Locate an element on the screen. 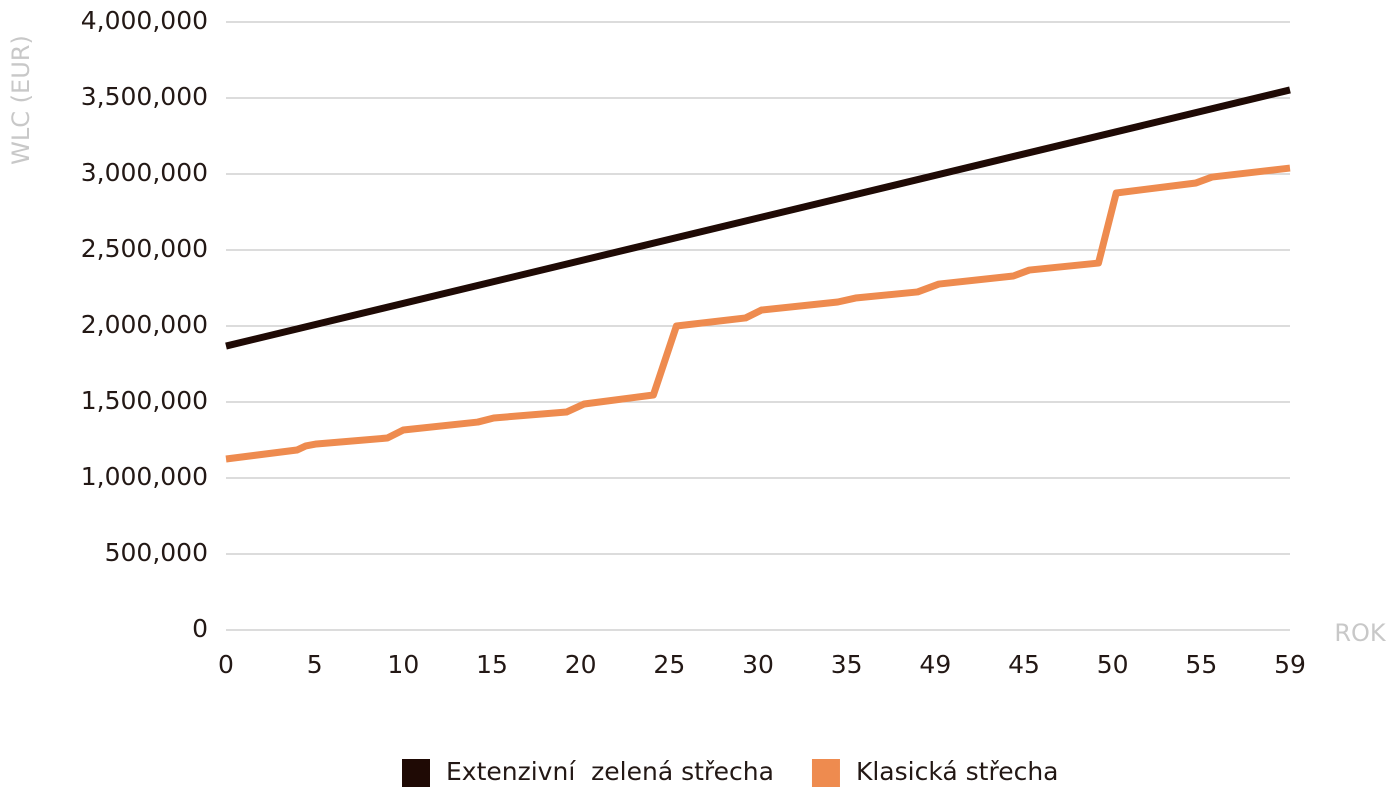  x-tick-label: 10 is located at coordinates (403, 664).